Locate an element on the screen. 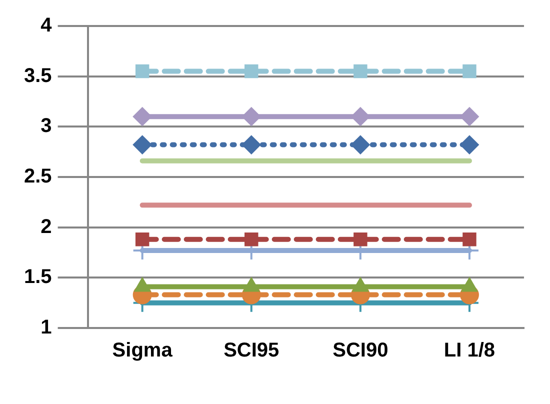  y-tick-label: 2 is located at coordinates (46, 227).